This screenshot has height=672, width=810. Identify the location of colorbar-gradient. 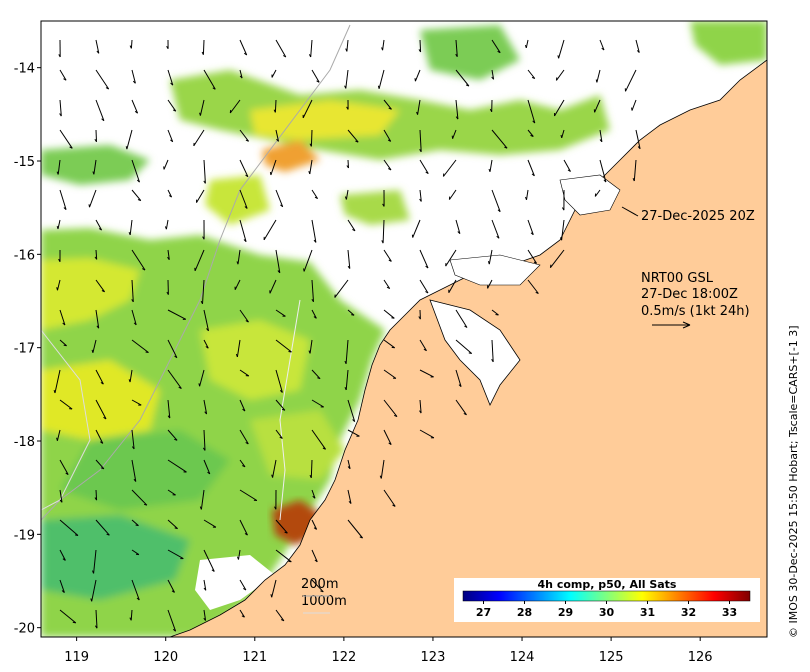
(606, 596).